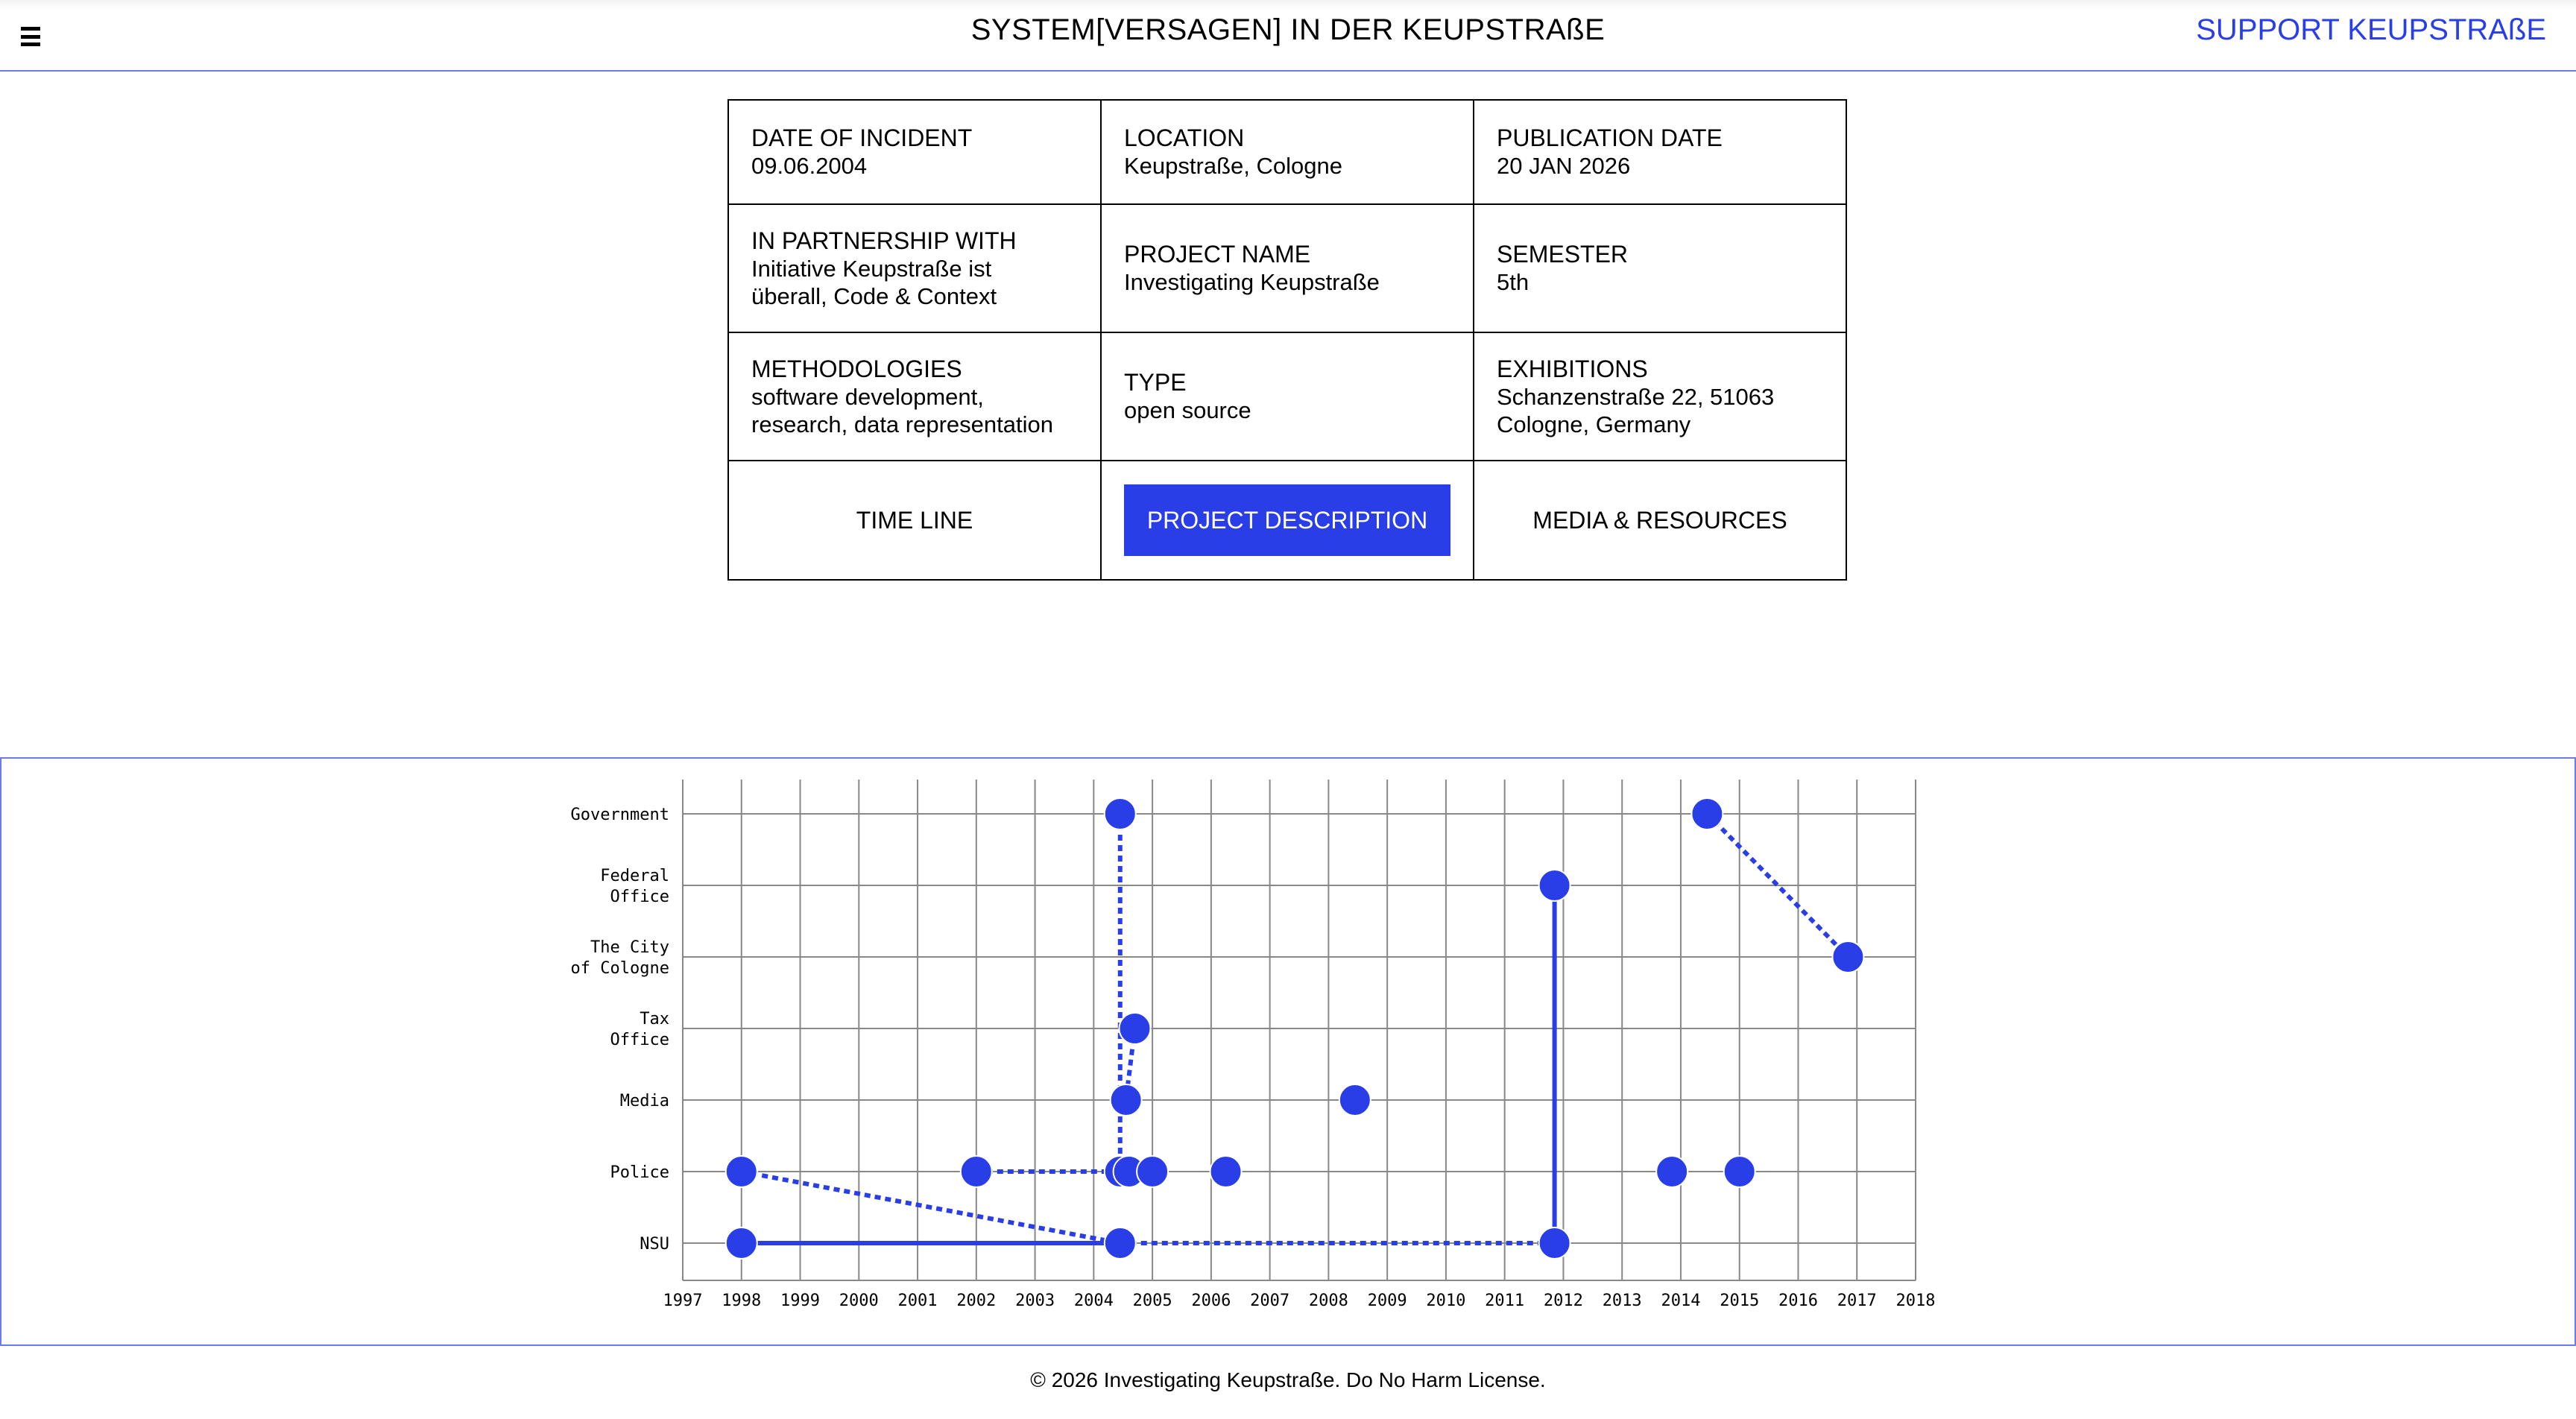 This screenshot has height=1419, width=2576. What do you see at coordinates (1184, 137) in the screenshot?
I see `location-label: LOCATION` at bounding box center [1184, 137].